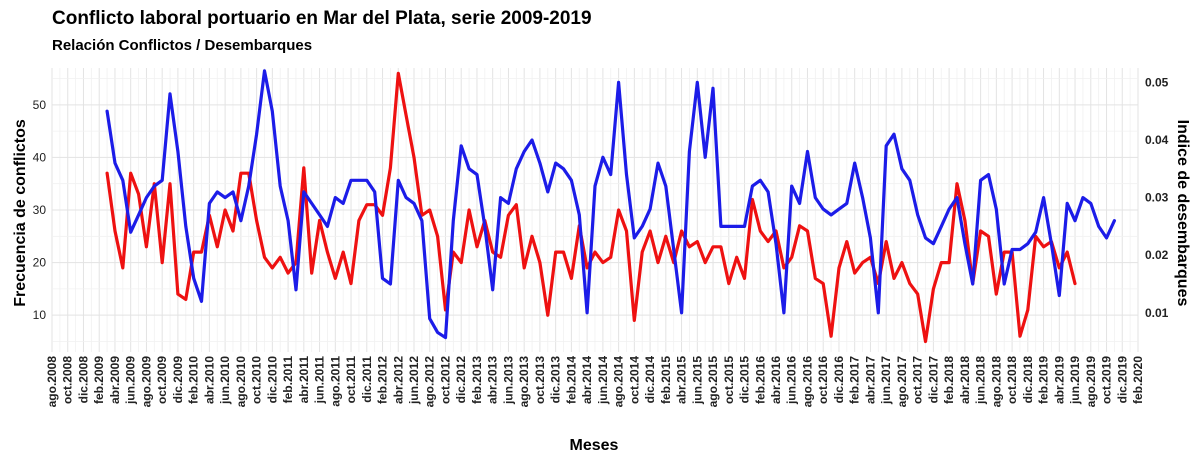  Describe the element at coordinates (981, 380) in the screenshot. I see `x-tick-label: jun.2018` at that location.